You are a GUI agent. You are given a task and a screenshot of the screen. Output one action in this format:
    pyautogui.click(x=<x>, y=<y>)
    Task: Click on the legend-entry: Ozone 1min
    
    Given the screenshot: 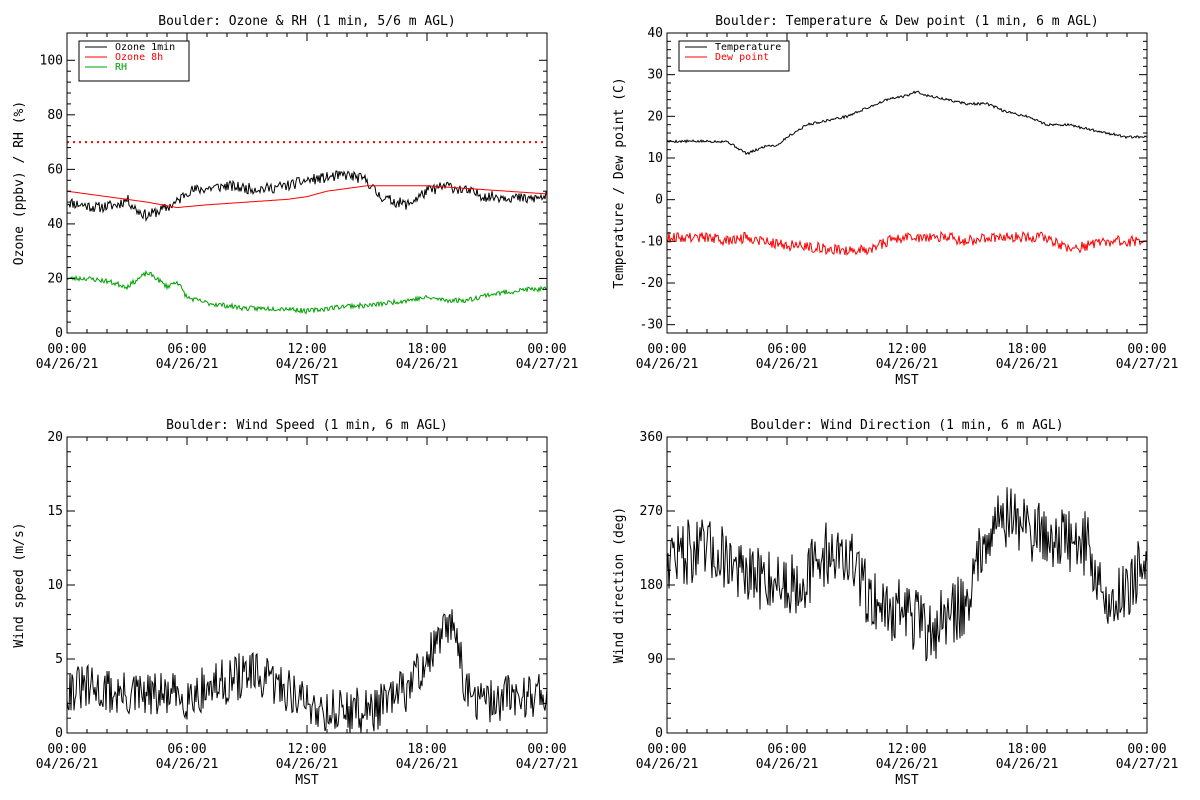 What is the action you would take?
    pyautogui.click(x=145, y=47)
    